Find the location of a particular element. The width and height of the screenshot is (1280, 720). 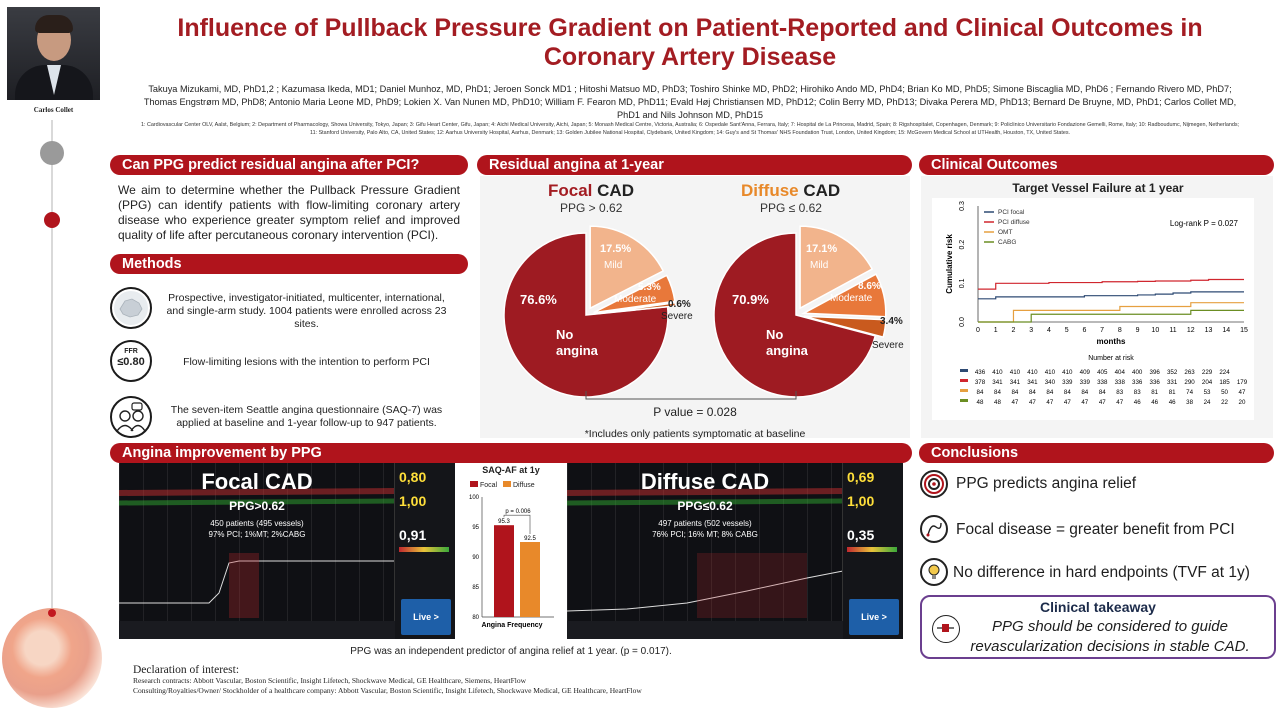

heart-illustration is located at coordinates (52, 658).